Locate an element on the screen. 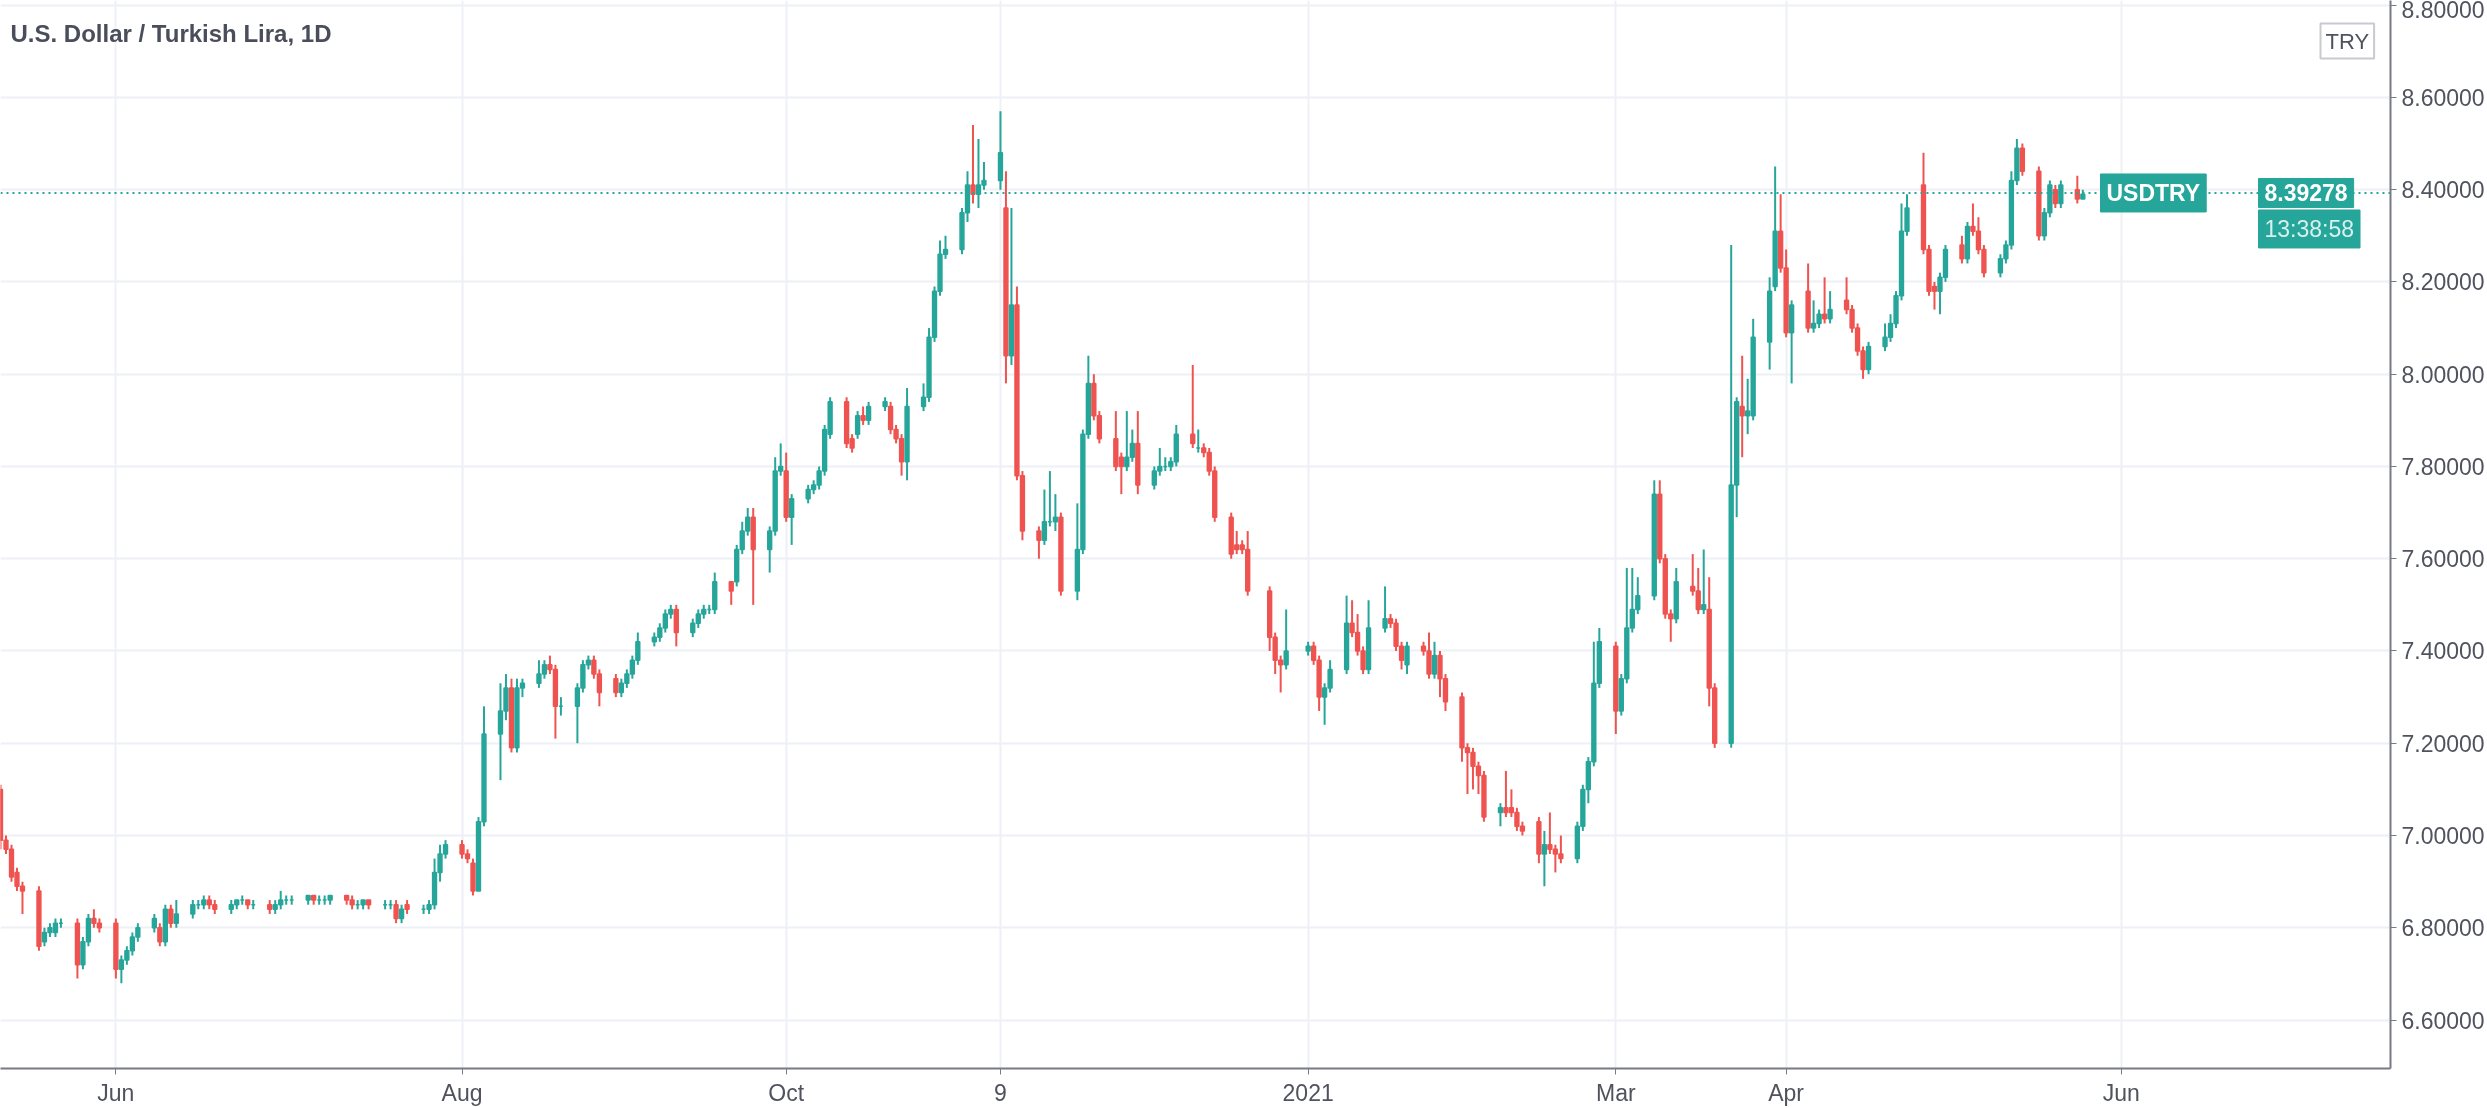  x-tick-label: 9 is located at coordinates (1000, 1092).